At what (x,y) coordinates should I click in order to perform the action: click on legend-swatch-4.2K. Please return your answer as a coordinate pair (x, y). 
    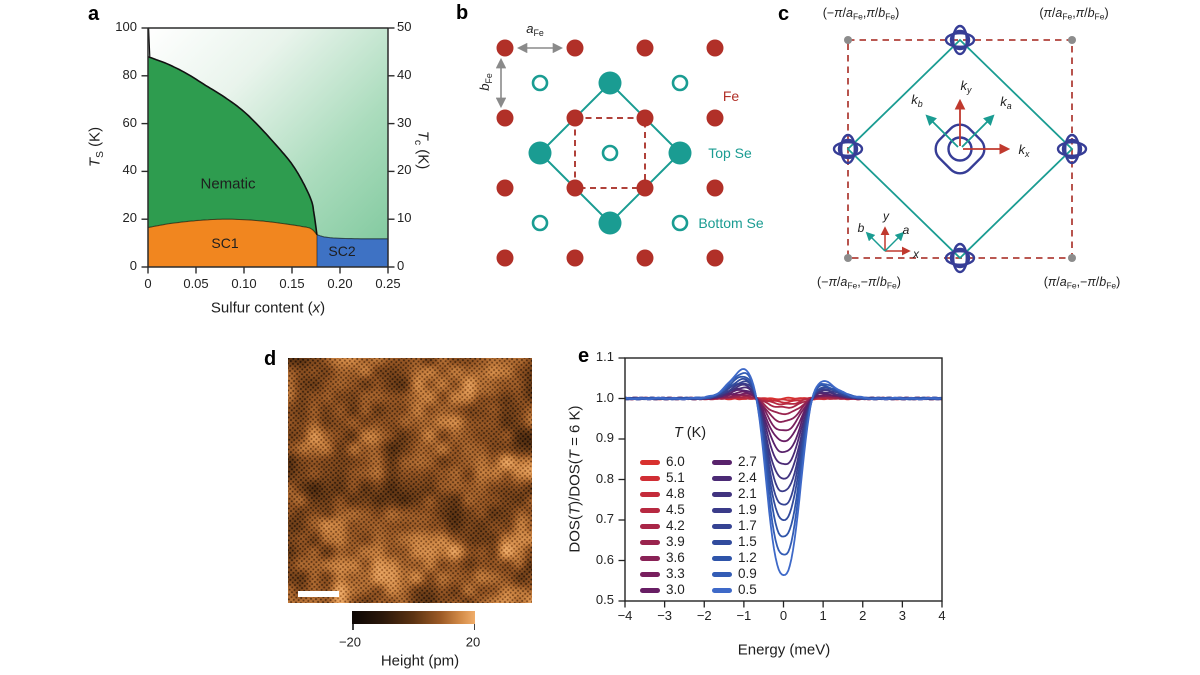
    Looking at the image, I should click on (650, 526).